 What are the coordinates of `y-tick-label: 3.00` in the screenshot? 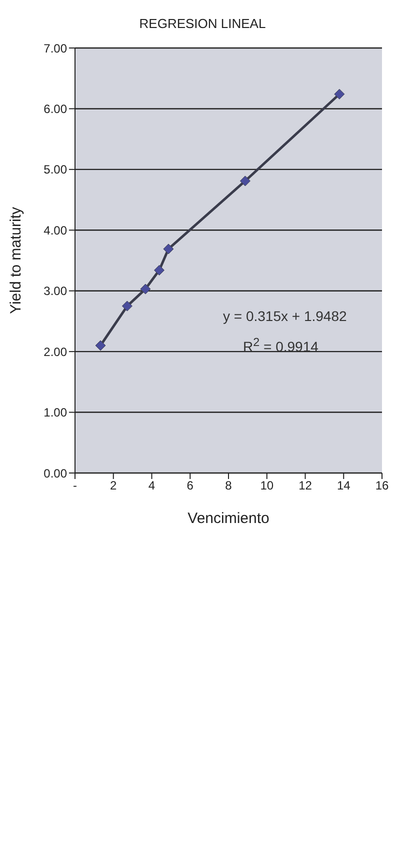 It's located at (56, 291).